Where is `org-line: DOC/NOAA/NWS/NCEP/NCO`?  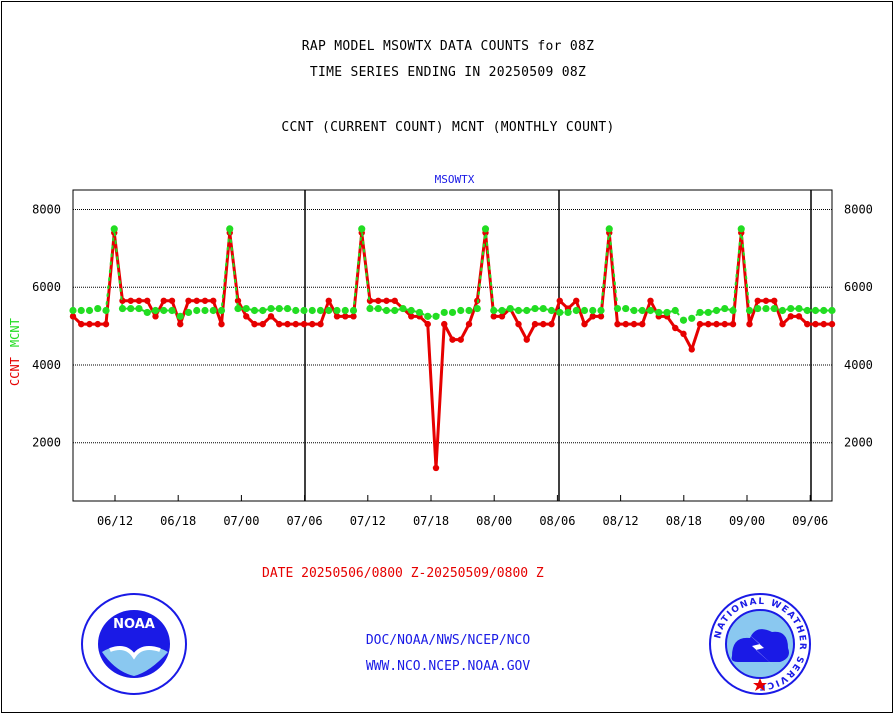
org-line: DOC/NOAA/NWS/NCEP/NCO is located at coordinates (448, 640).